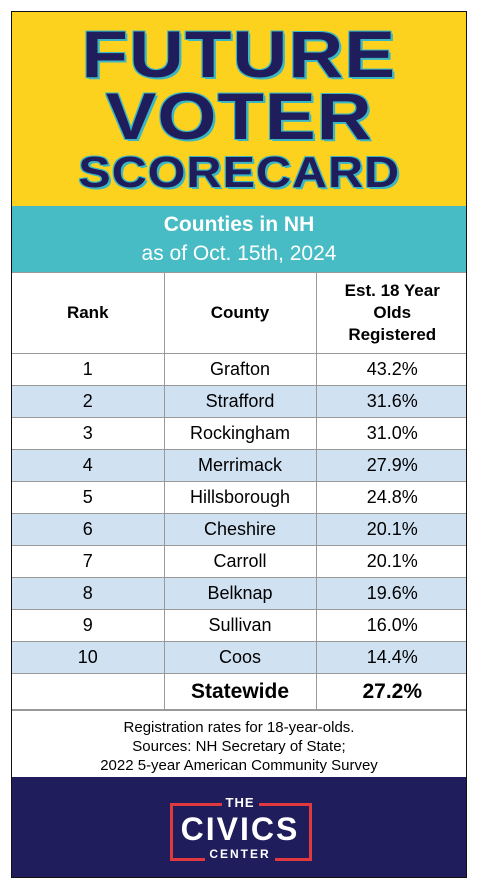 This screenshot has width=478, height=890. I want to click on table-row: 4 Merrimack 27.9%, so click(239, 465).